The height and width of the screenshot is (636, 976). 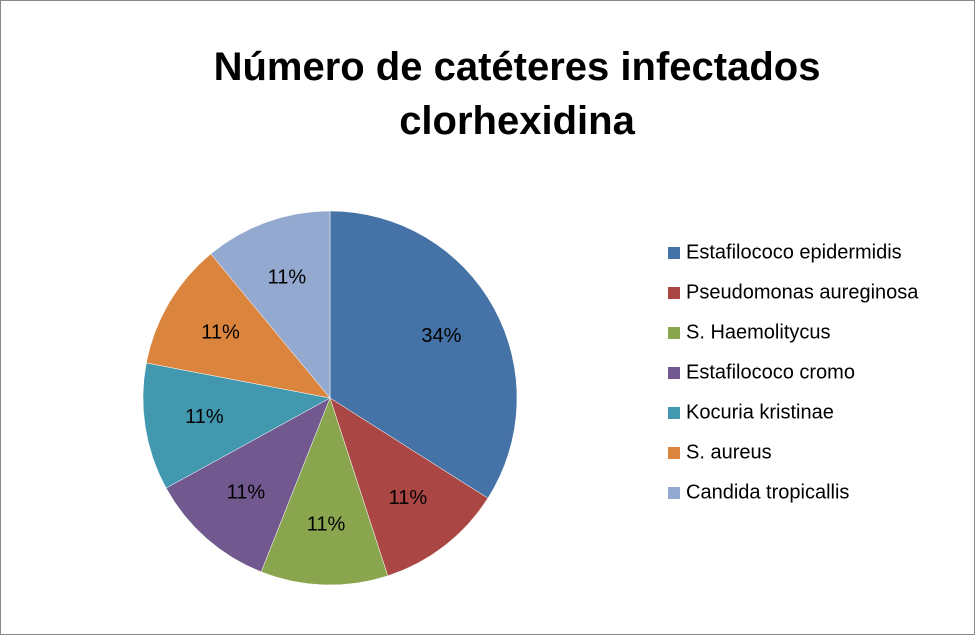 What do you see at coordinates (767, 492) in the screenshot?
I see `legend-label: Candida tropicallis` at bounding box center [767, 492].